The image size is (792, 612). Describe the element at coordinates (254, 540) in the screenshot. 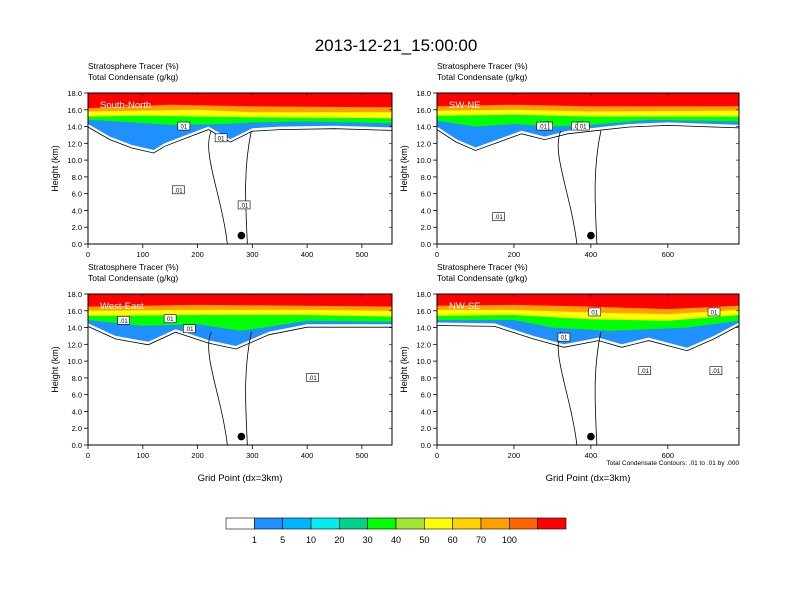

I see `colorbar-level-label: 1` at that location.